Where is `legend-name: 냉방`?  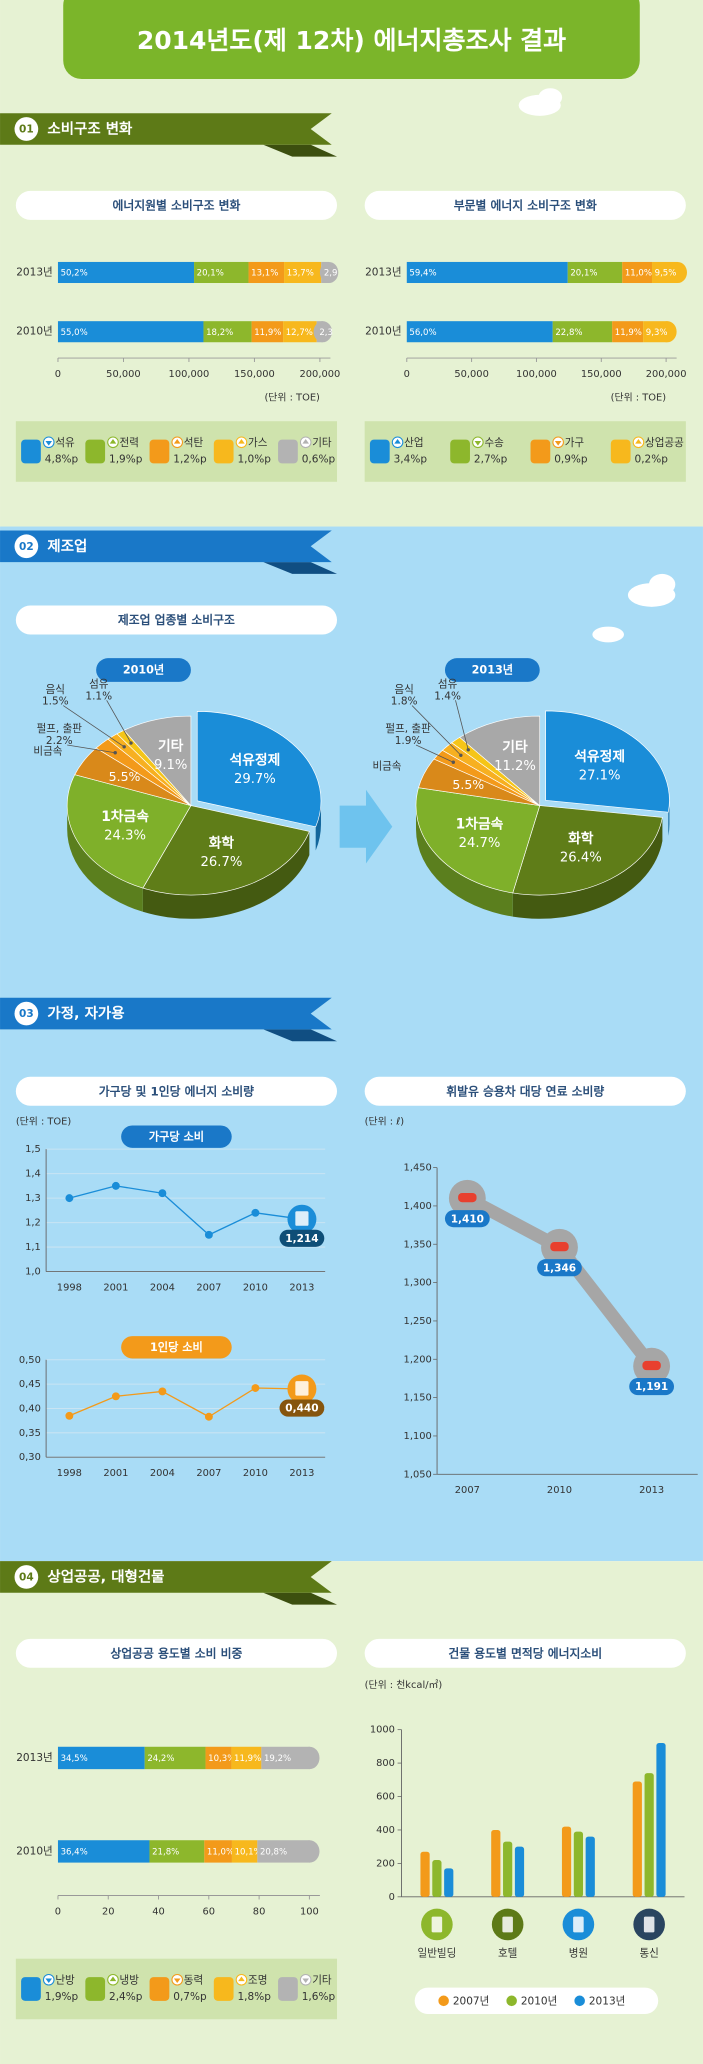 legend-name: 냉방 is located at coordinates (130, 1980).